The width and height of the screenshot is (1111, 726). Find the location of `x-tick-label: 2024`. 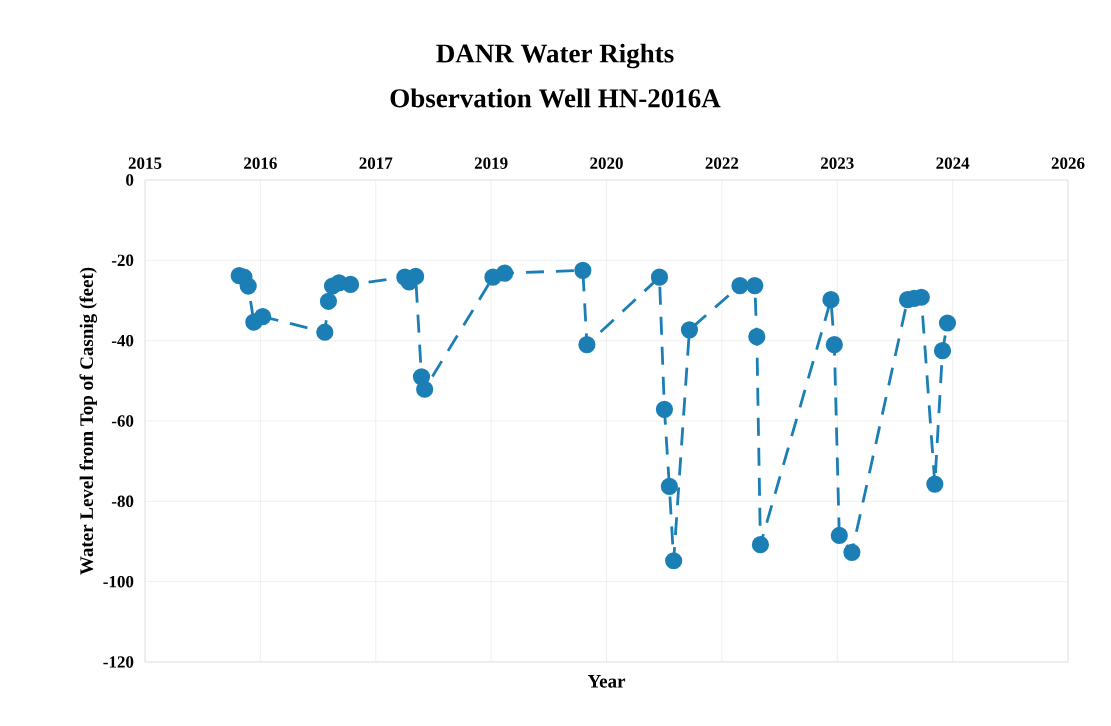

x-tick-label: 2024 is located at coordinates (953, 163).